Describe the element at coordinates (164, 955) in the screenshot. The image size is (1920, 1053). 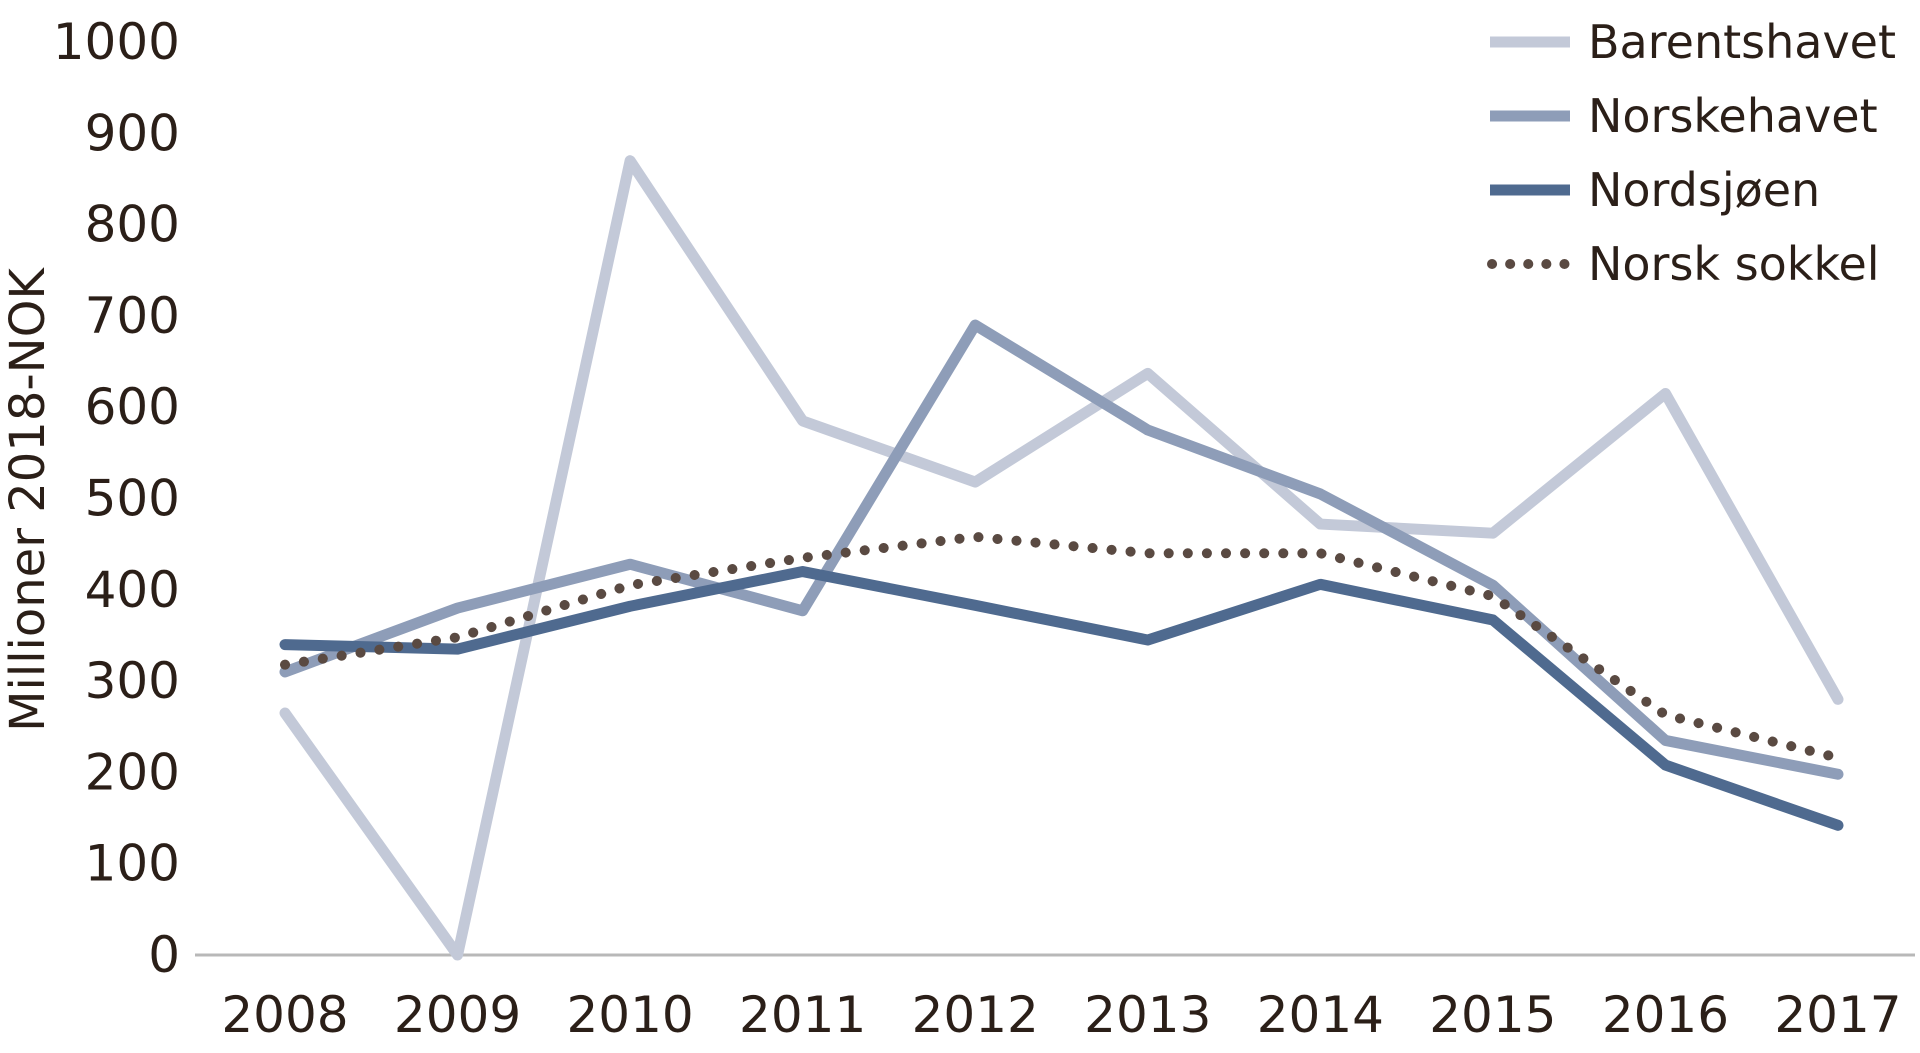
I see `y-tick-label: 0` at that location.